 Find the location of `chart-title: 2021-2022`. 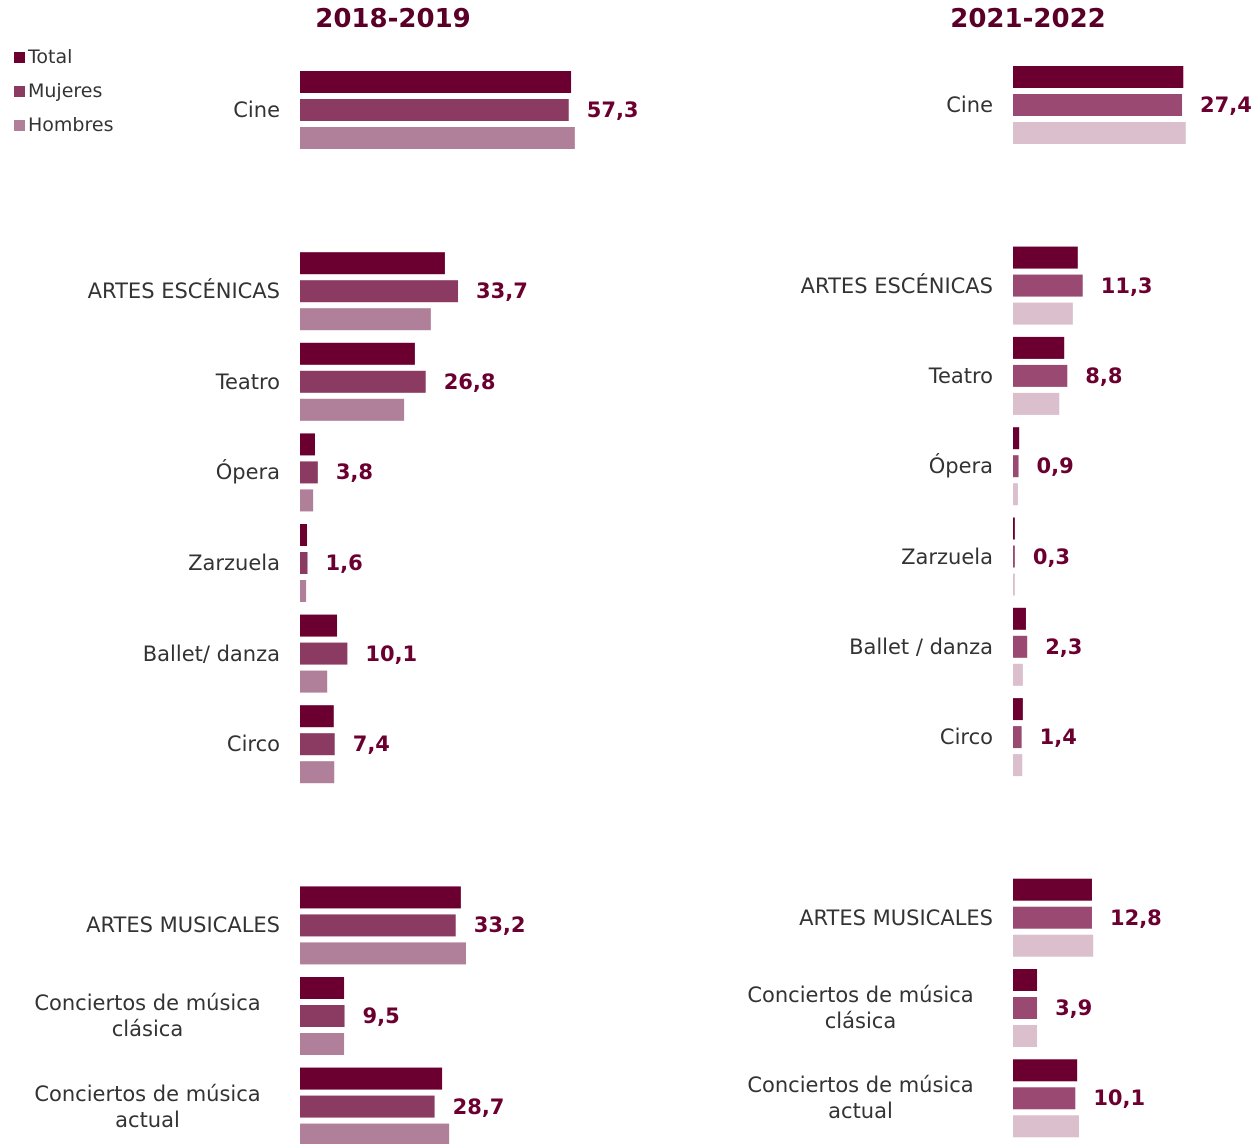

chart-title: 2021-2022 is located at coordinates (1028, 19).